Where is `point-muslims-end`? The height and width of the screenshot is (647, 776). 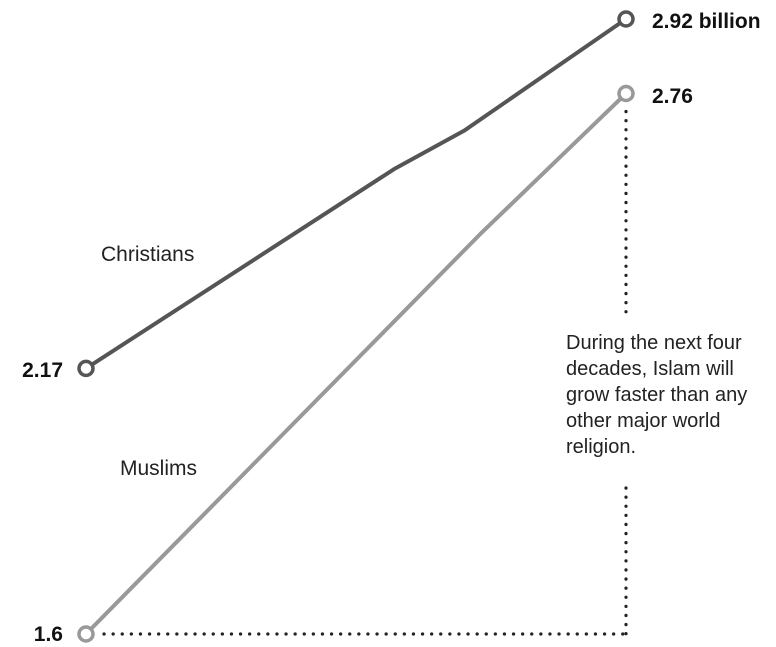
point-muslims-end is located at coordinates (626, 93).